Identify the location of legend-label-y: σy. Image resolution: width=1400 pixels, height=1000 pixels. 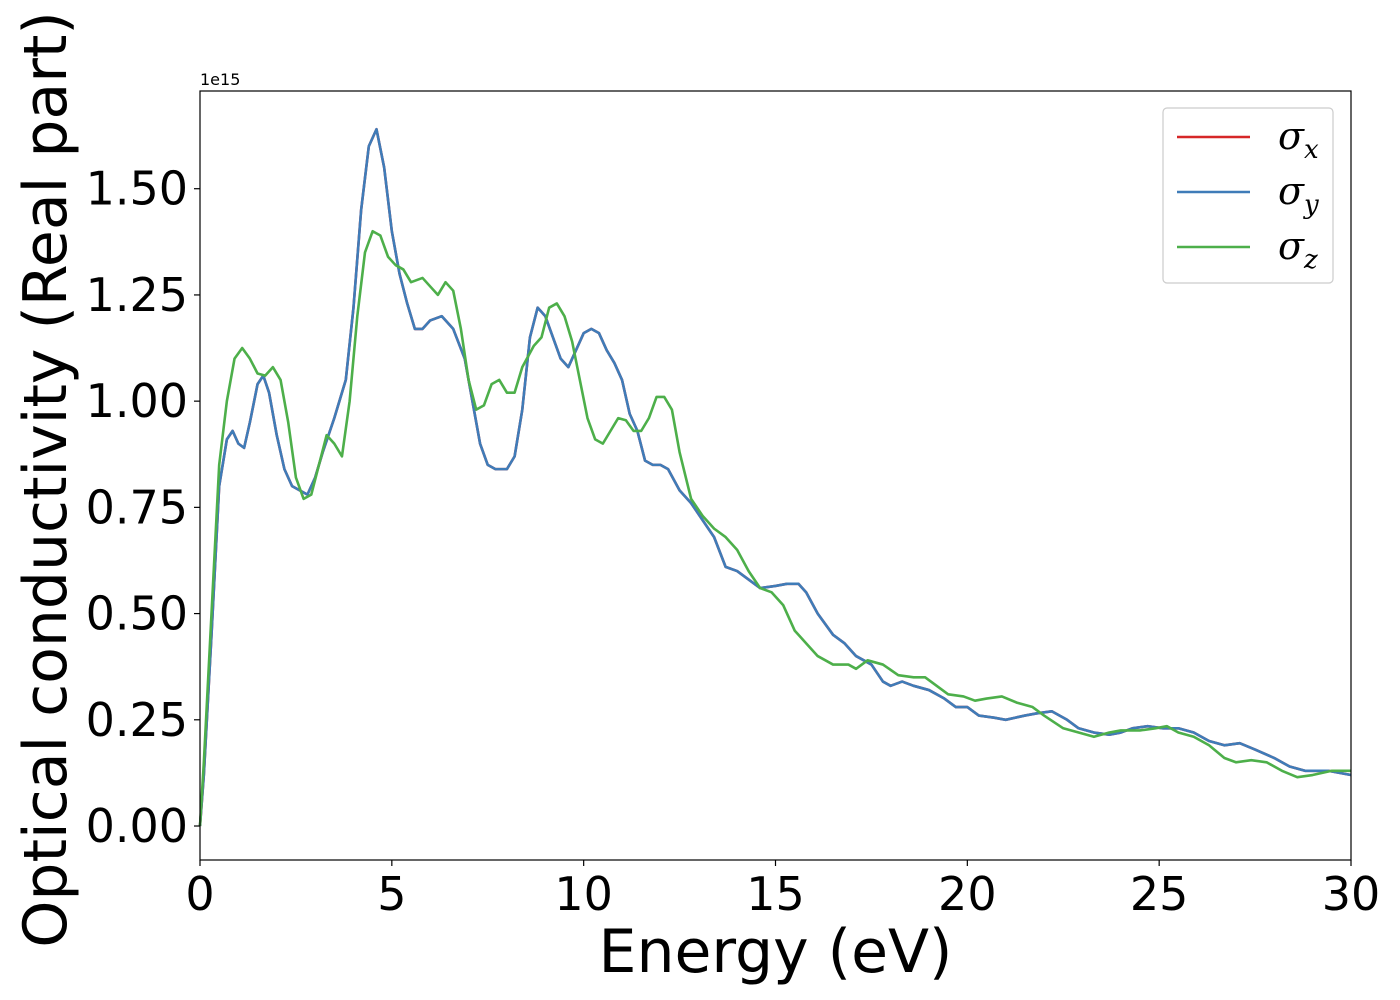
(1298, 194).